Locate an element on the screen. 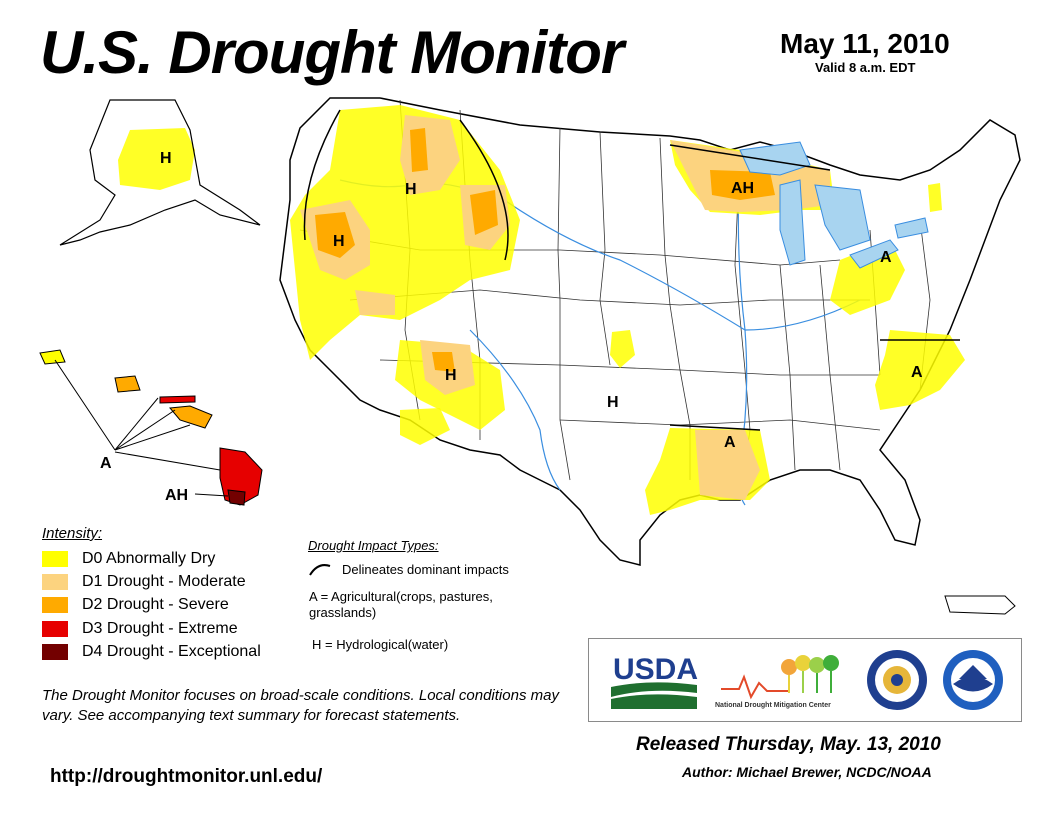 This screenshot has width=1056, height=816. swatch-d3 is located at coordinates (55, 629).